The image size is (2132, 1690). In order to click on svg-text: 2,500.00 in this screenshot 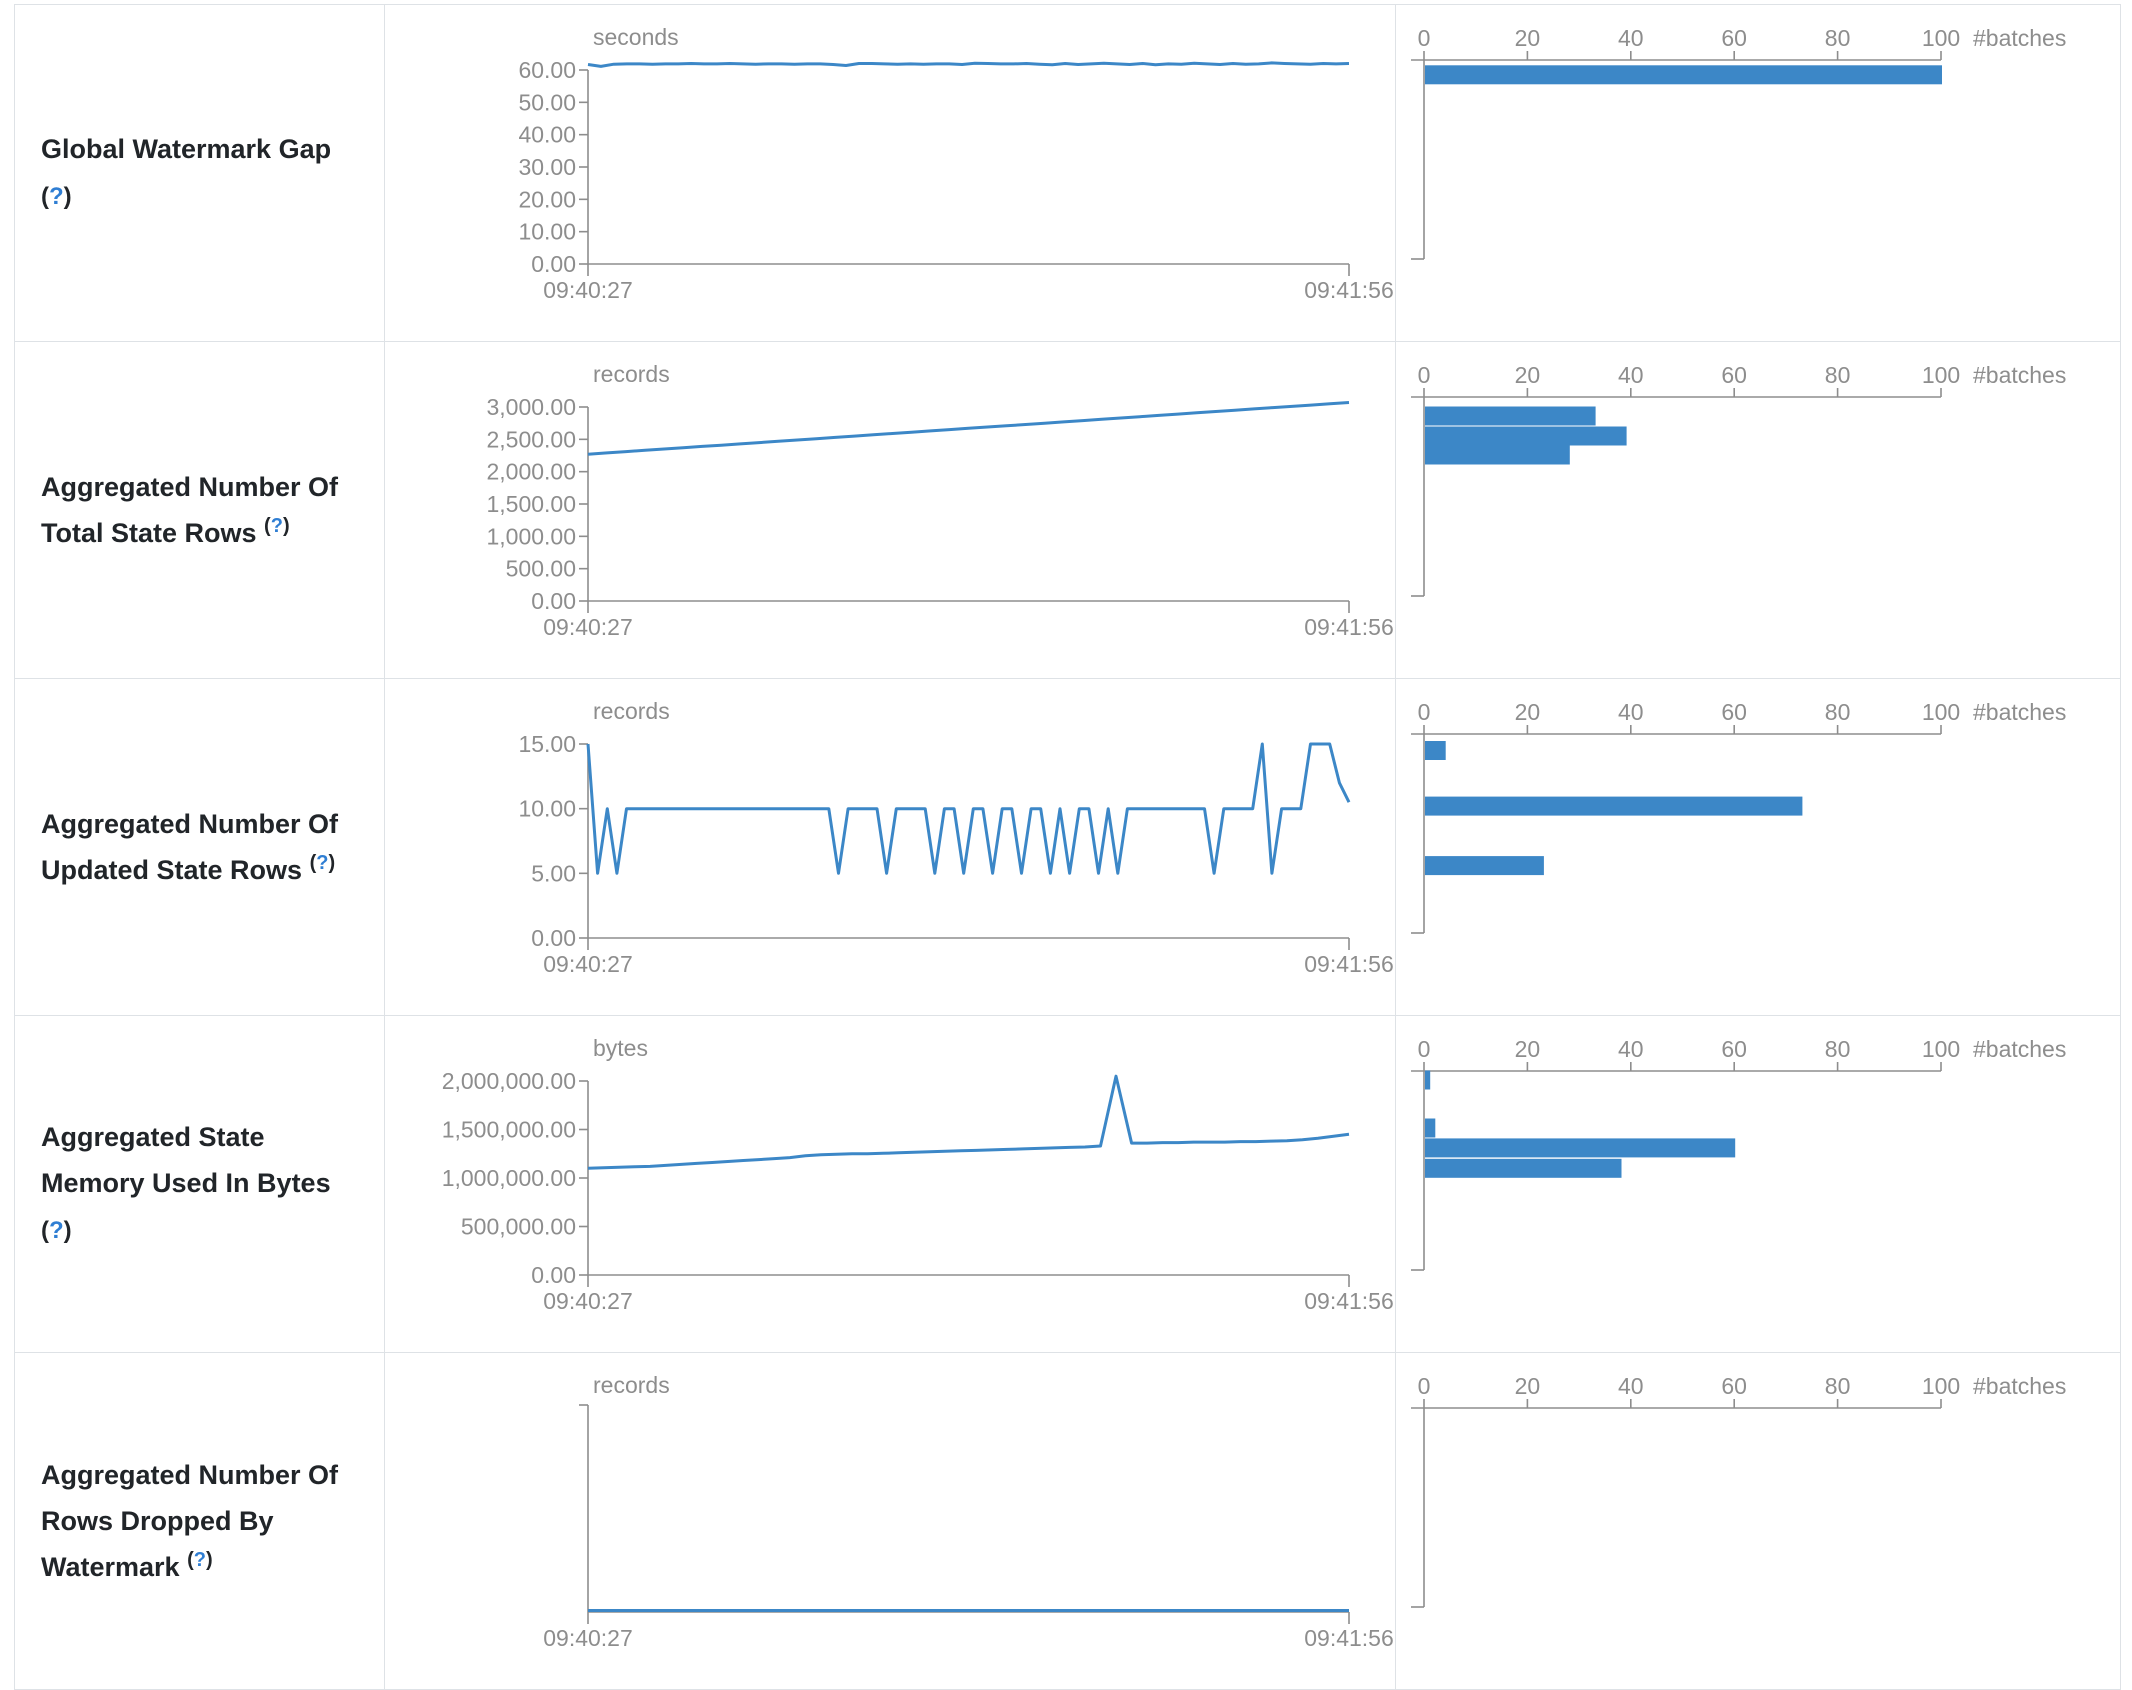, I will do `click(531, 439)`.